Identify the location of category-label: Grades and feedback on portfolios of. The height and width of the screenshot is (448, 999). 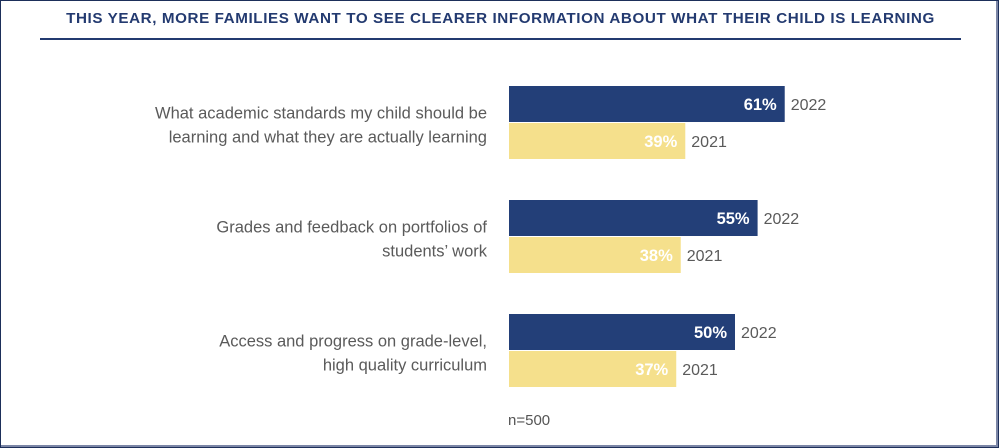
(351, 228).